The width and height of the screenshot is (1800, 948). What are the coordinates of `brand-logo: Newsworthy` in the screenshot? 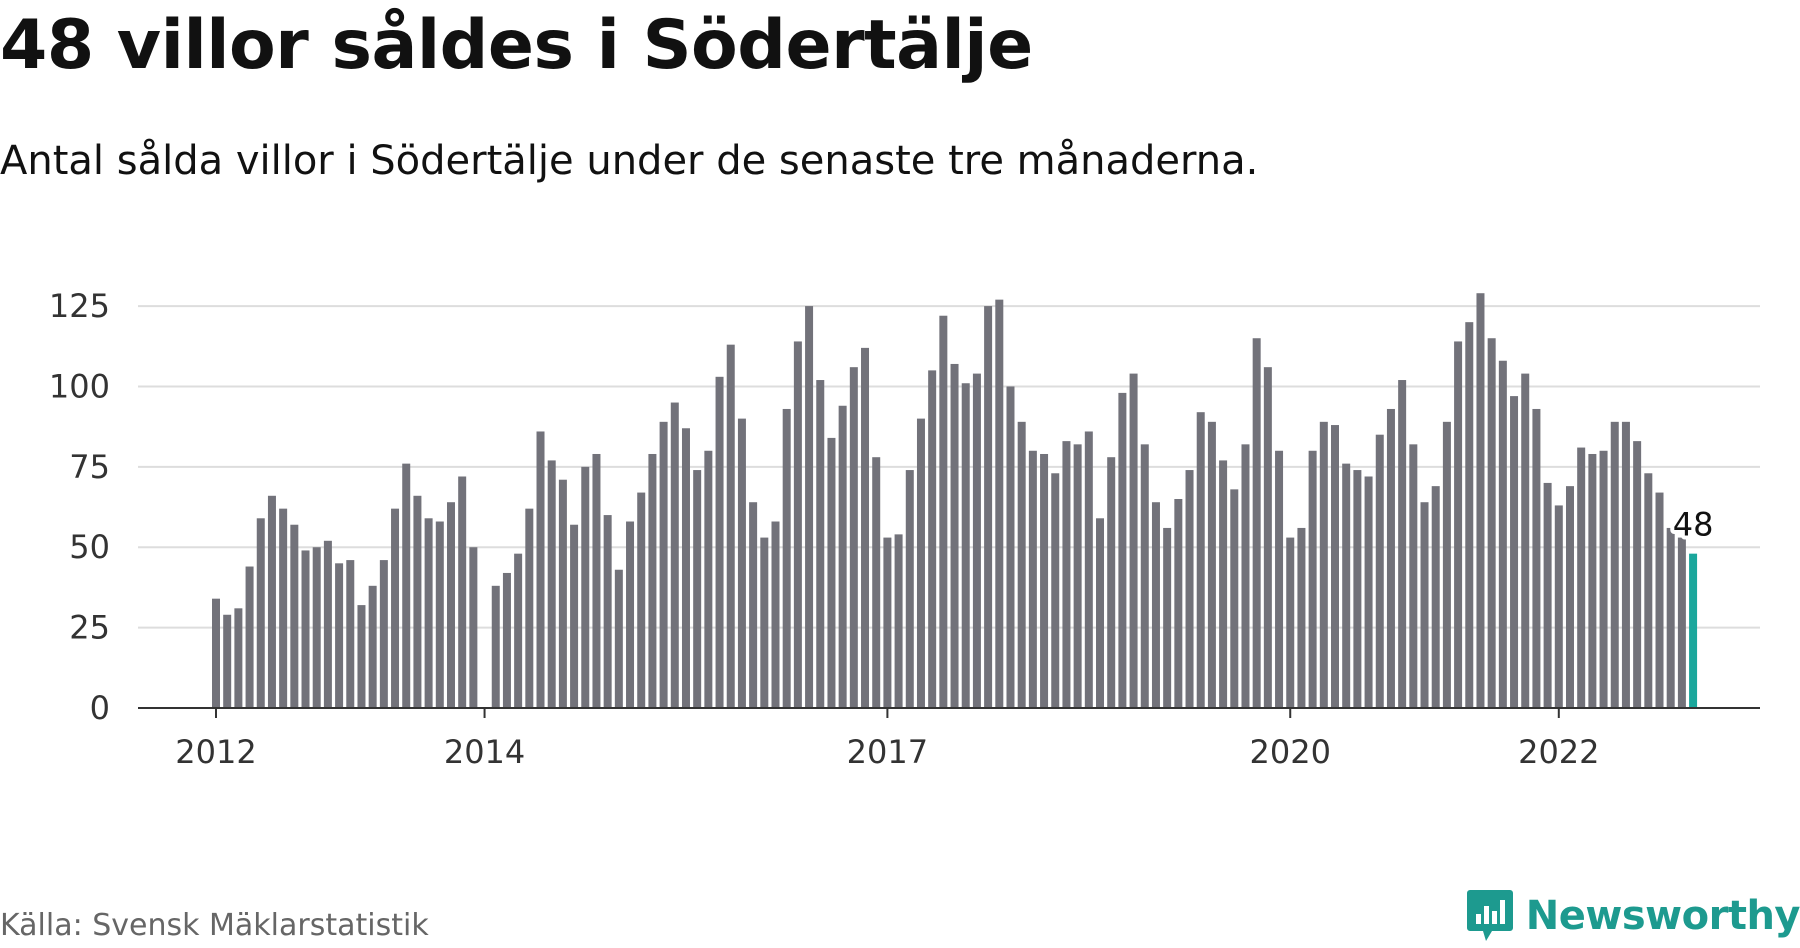 It's located at (1633, 916).